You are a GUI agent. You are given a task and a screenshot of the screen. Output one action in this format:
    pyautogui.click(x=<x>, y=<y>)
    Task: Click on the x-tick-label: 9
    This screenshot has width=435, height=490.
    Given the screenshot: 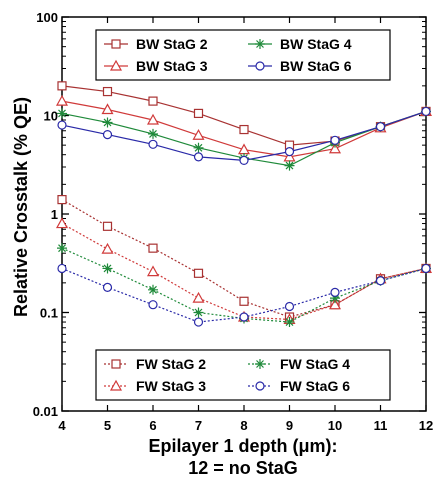 What is the action you would take?
    pyautogui.click(x=289, y=425)
    